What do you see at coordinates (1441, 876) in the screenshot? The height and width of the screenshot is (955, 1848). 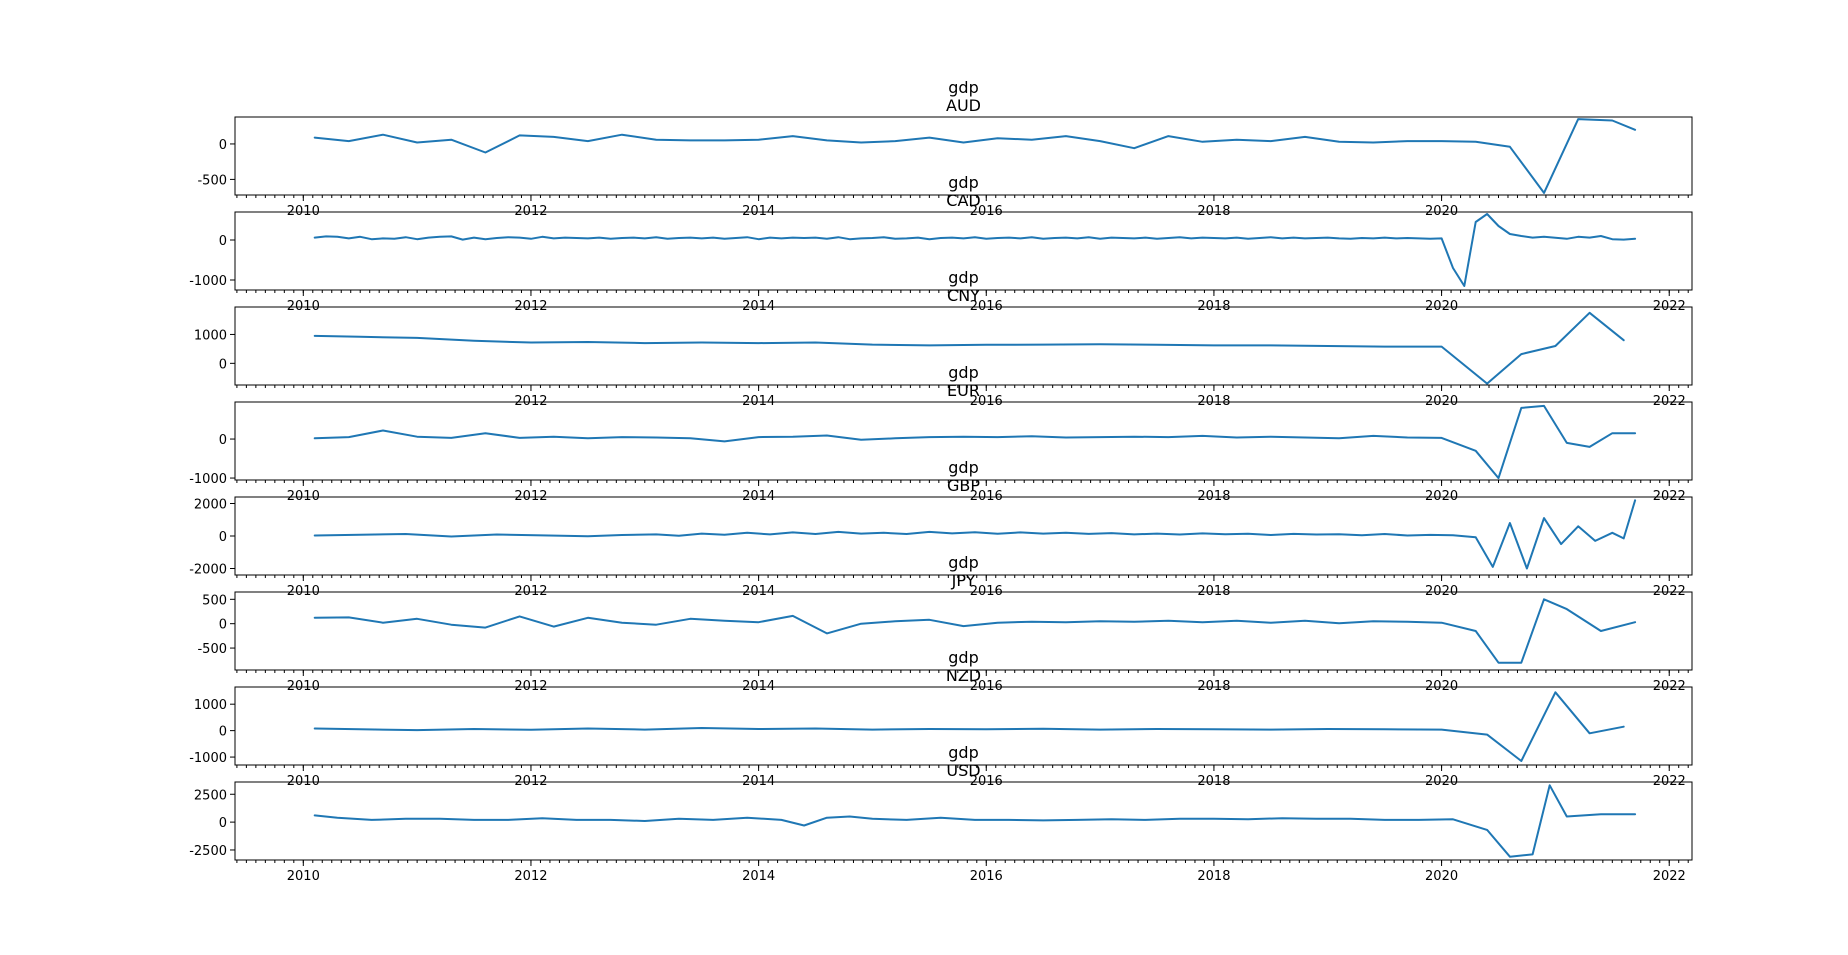 I see `x-tick-label: 2020` at bounding box center [1441, 876].